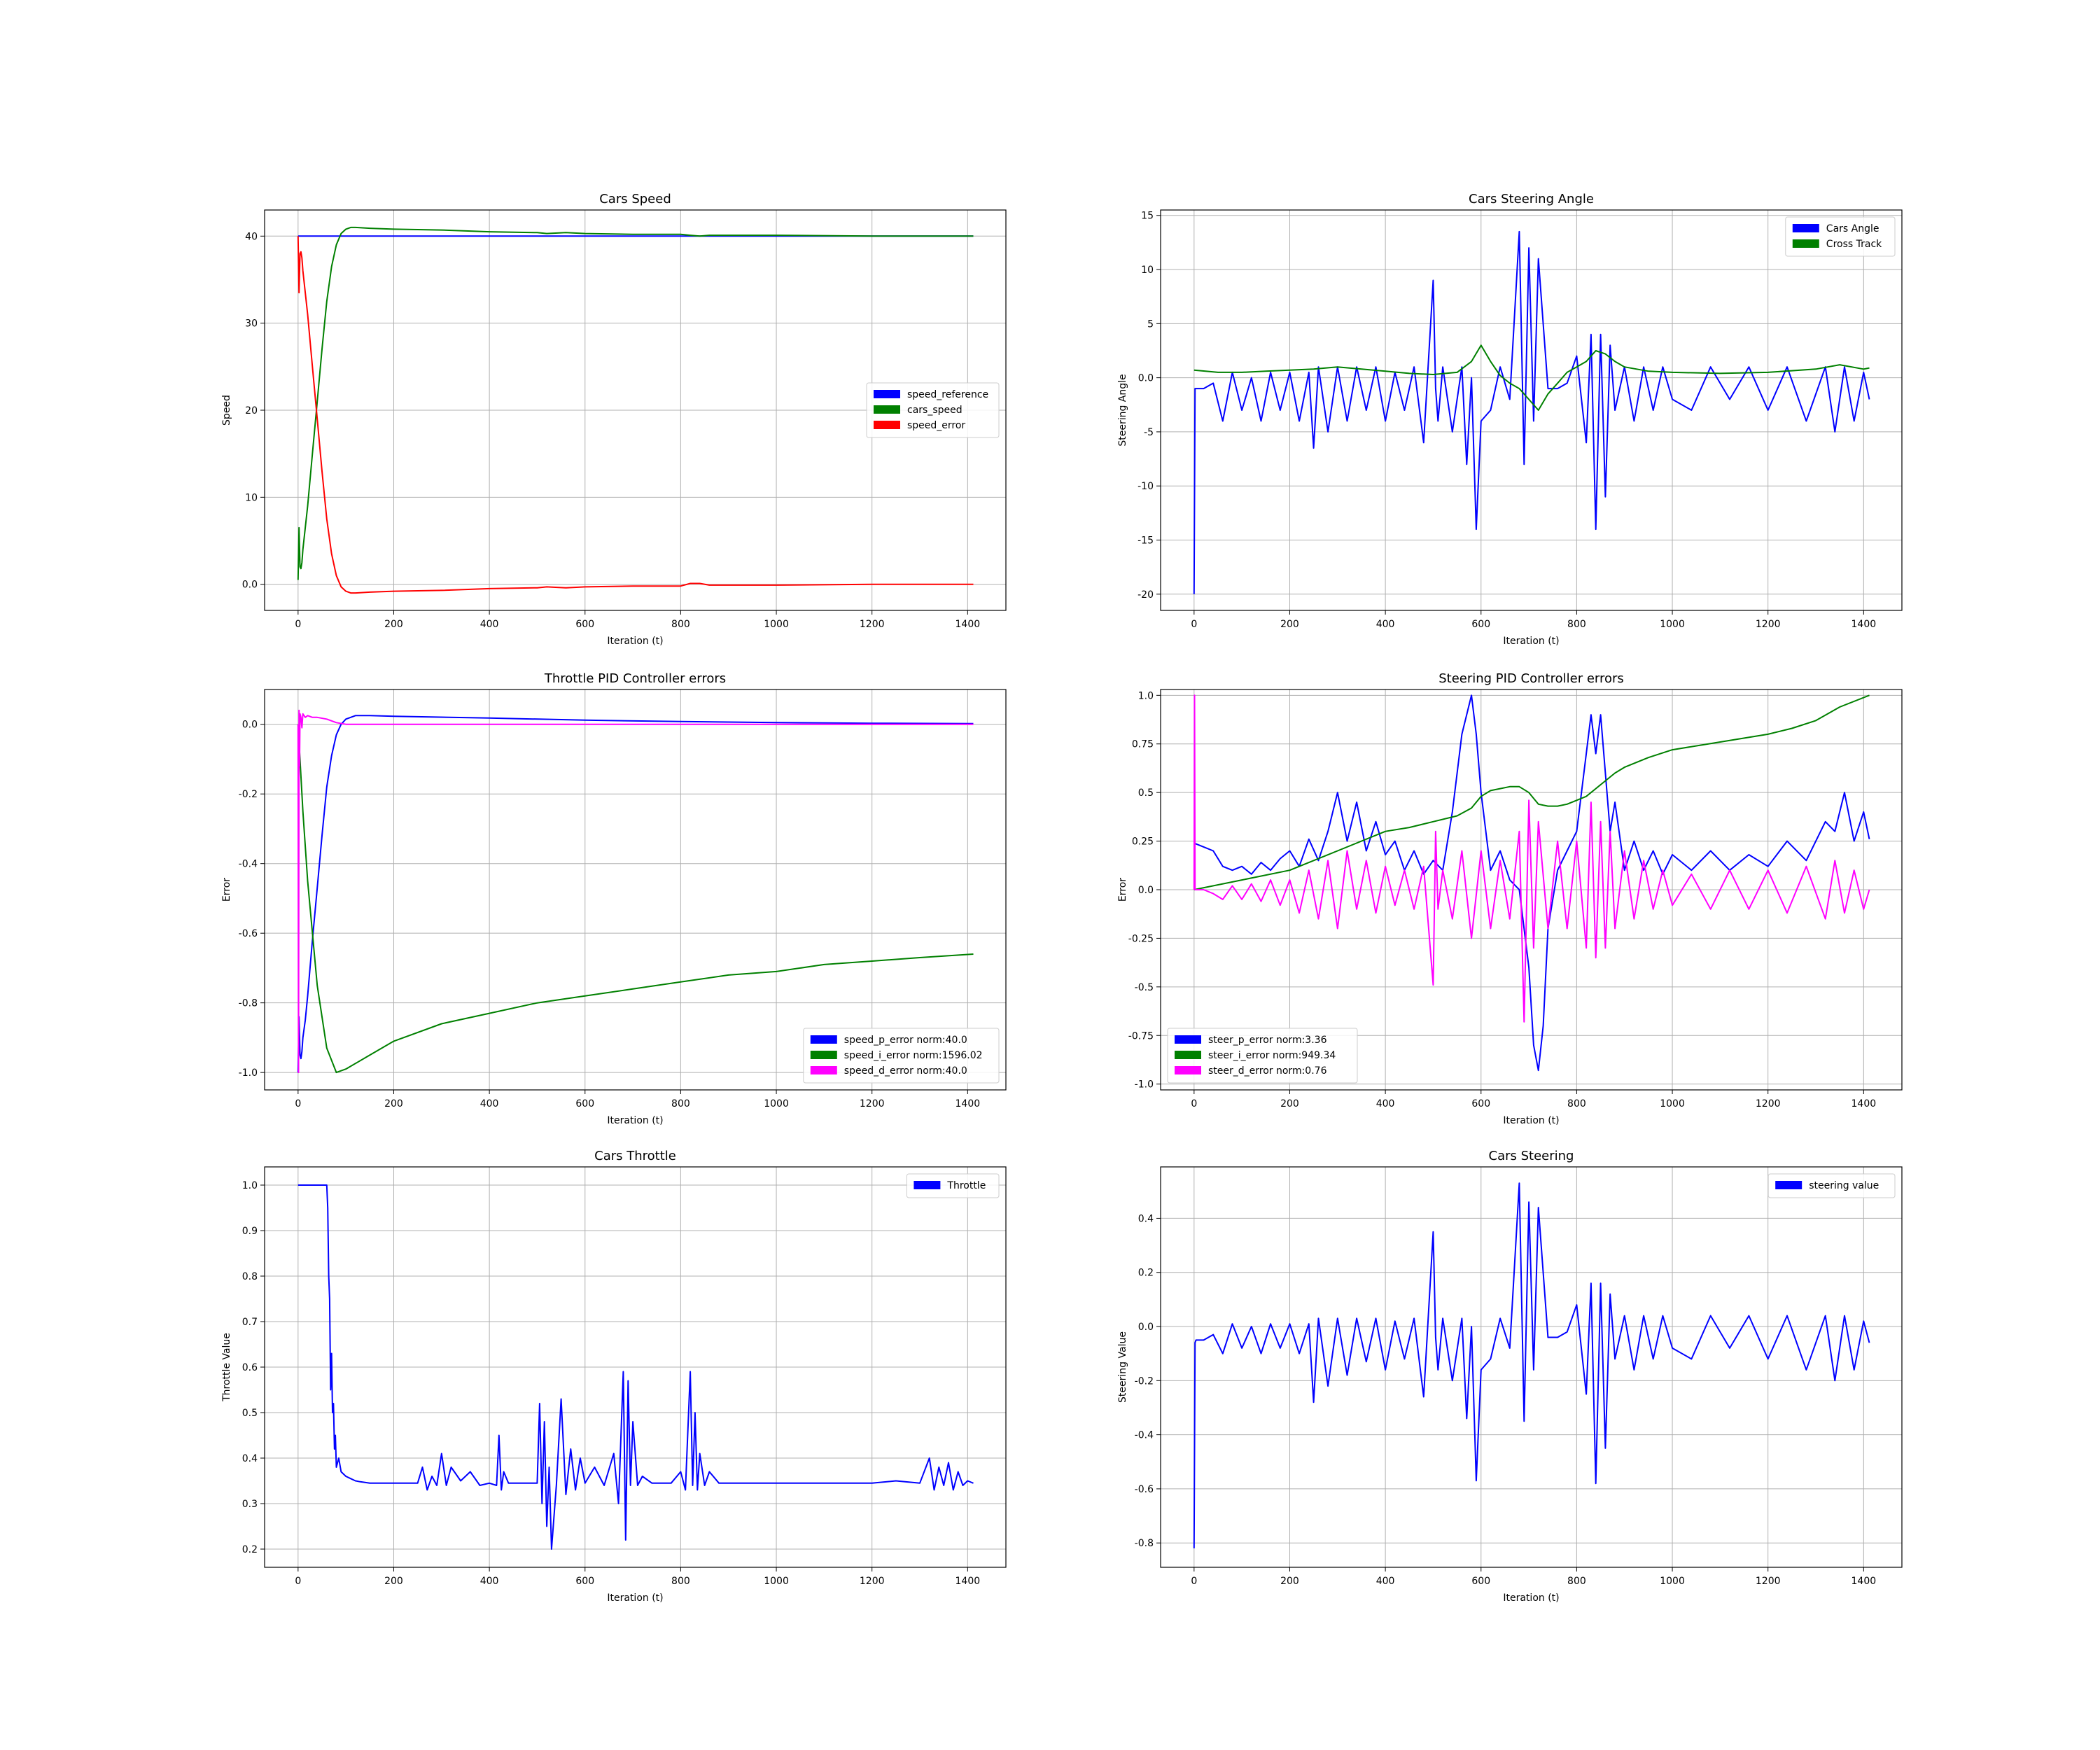  What do you see at coordinates (1272, 1055) in the screenshot?
I see `legend-label: steer_i_error norm:949.34` at bounding box center [1272, 1055].